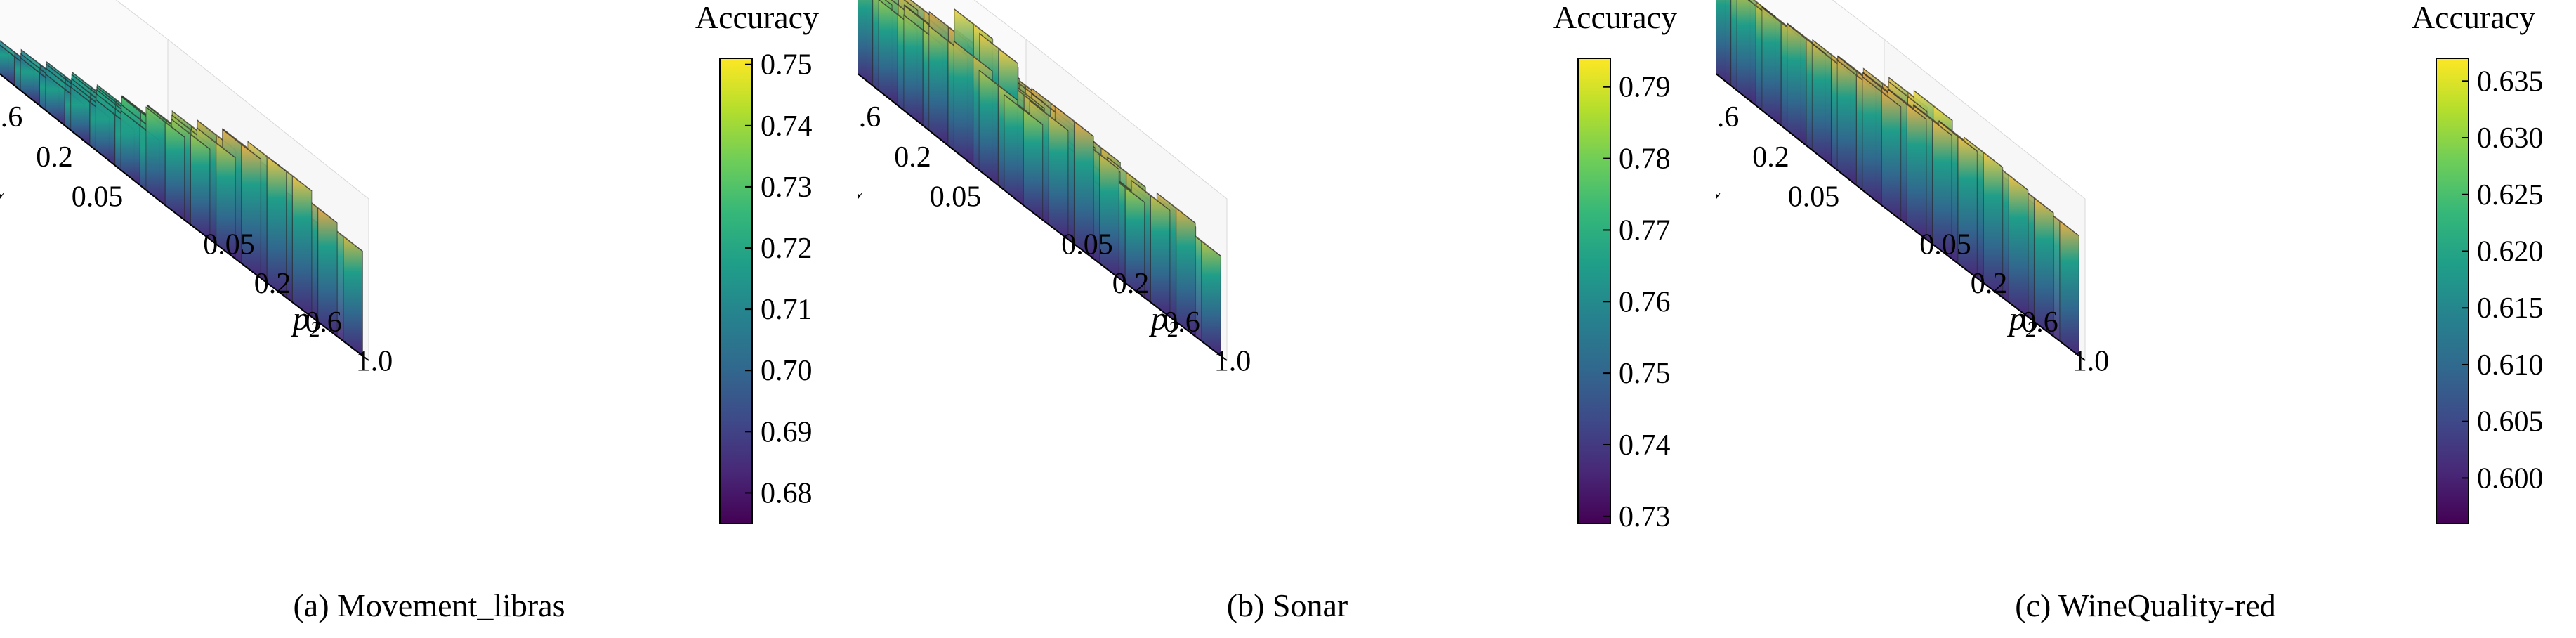 The width and height of the screenshot is (2576, 638). I want to click on colorbar-tick-label: 0.76, so click(1645, 302).